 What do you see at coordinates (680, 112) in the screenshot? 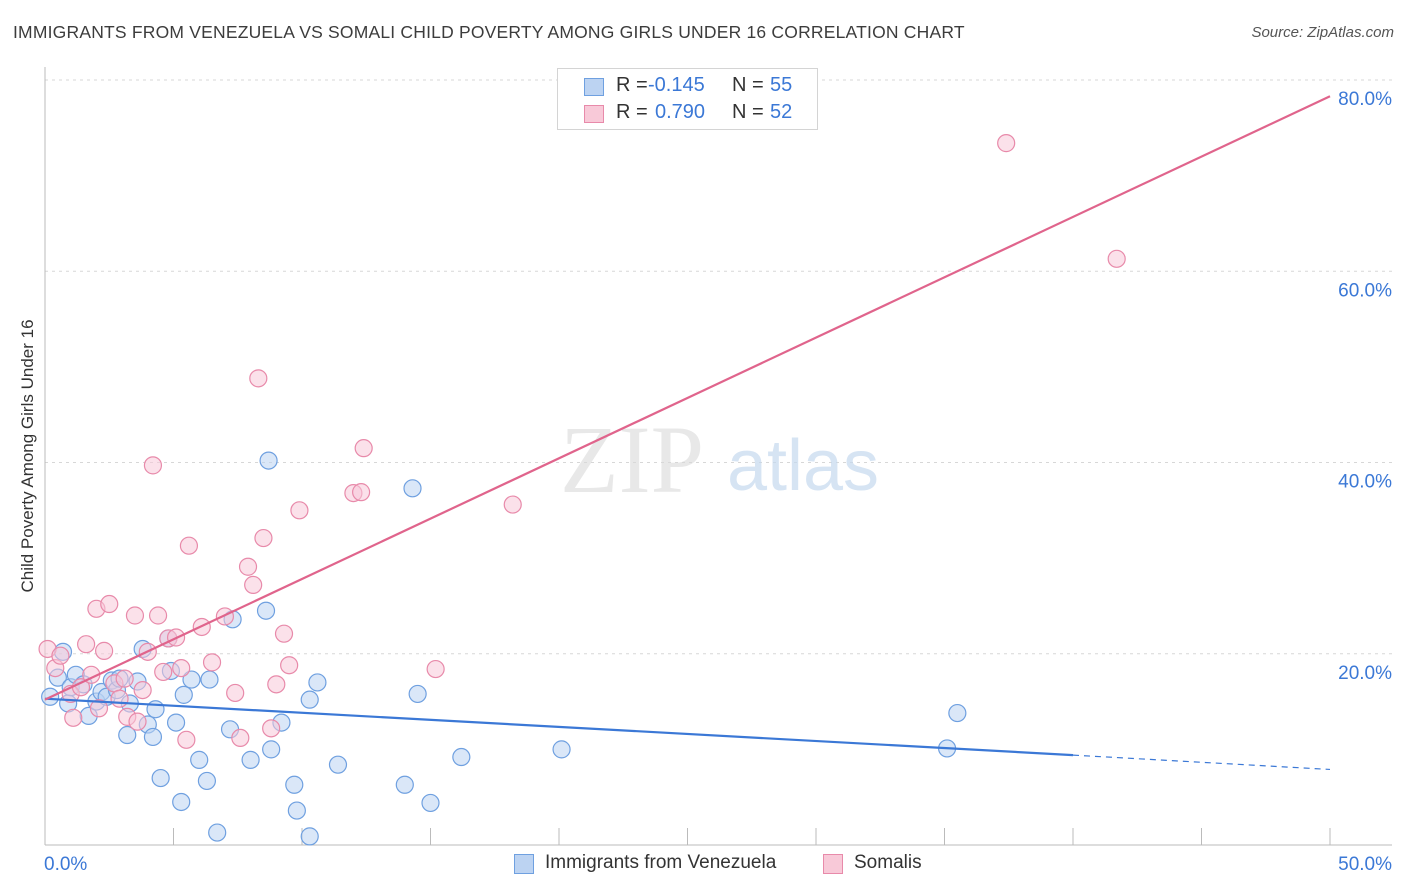
I see `r-value: 0.790` at bounding box center [680, 112].